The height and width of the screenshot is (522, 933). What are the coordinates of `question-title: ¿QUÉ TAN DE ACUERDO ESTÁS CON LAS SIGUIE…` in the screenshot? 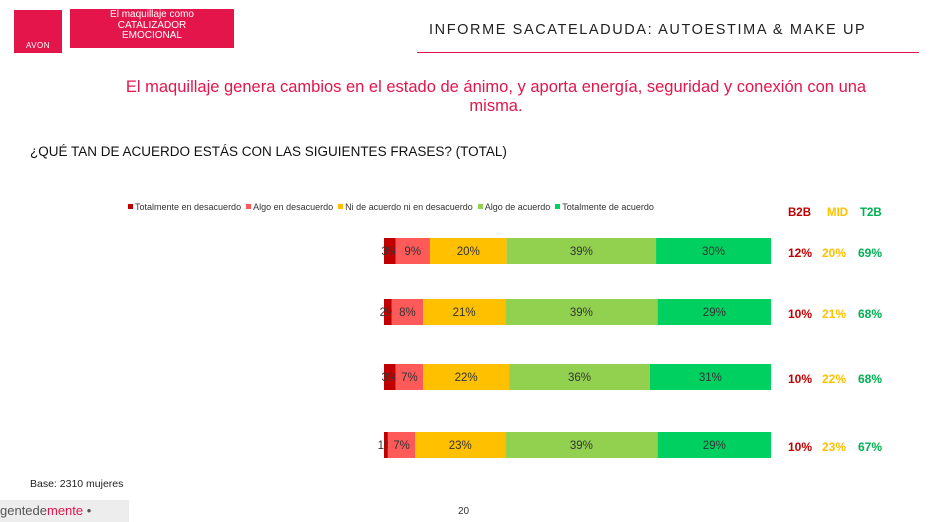 It's located at (268, 151).